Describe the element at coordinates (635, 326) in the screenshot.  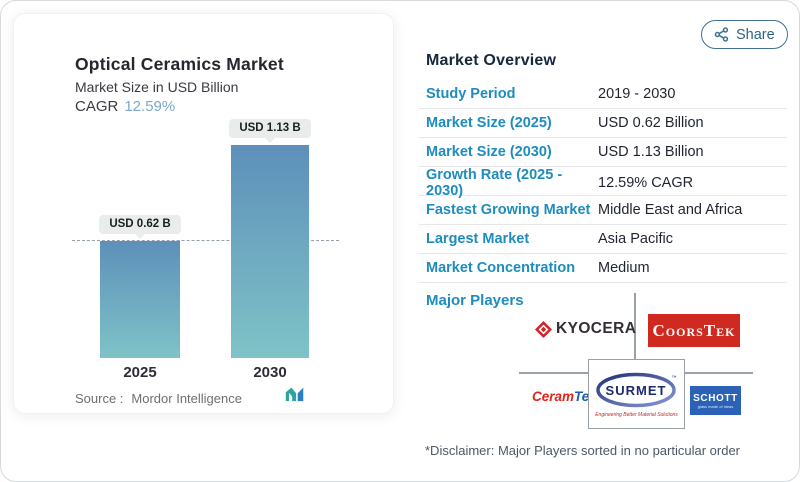
I see `players-connector-vertical` at that location.